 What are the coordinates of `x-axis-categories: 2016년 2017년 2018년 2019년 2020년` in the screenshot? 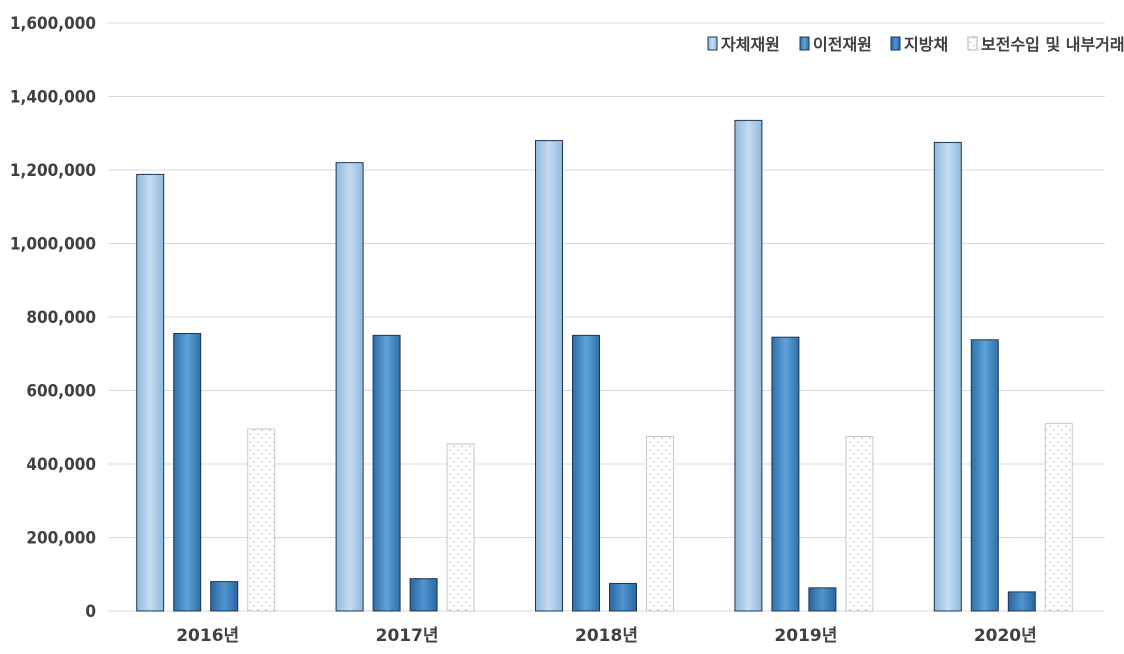 It's located at (606, 636).